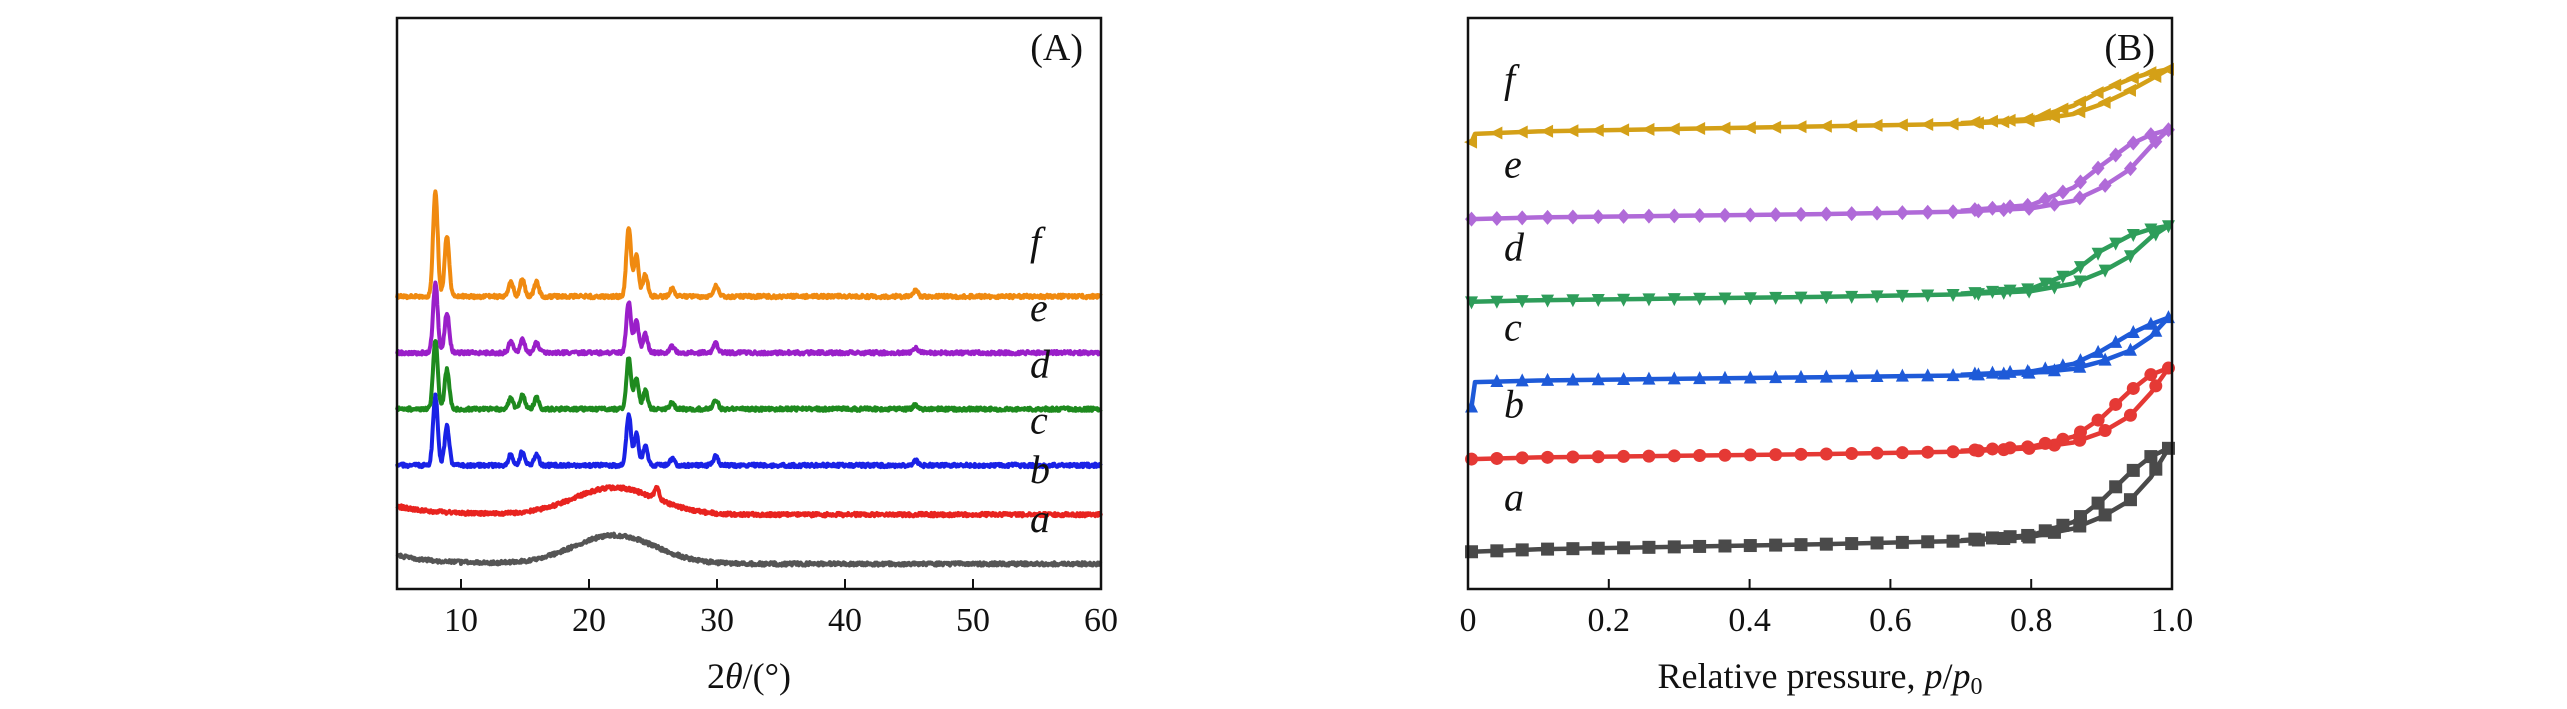 This screenshot has height=709, width=2567. What do you see at coordinates (749, 245) in the screenshot?
I see `xrd-series-f` at bounding box center [749, 245].